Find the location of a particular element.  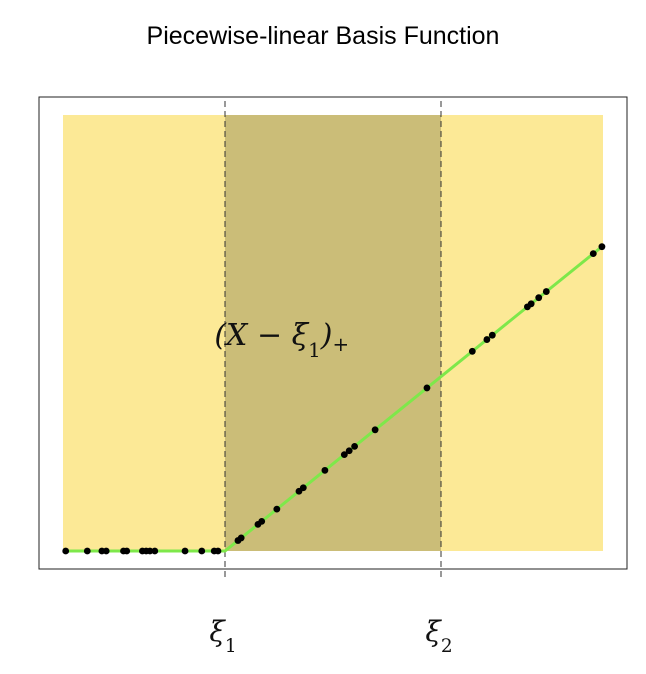

chart-title: Piecewise-linear Basis Function is located at coordinates (323, 36).